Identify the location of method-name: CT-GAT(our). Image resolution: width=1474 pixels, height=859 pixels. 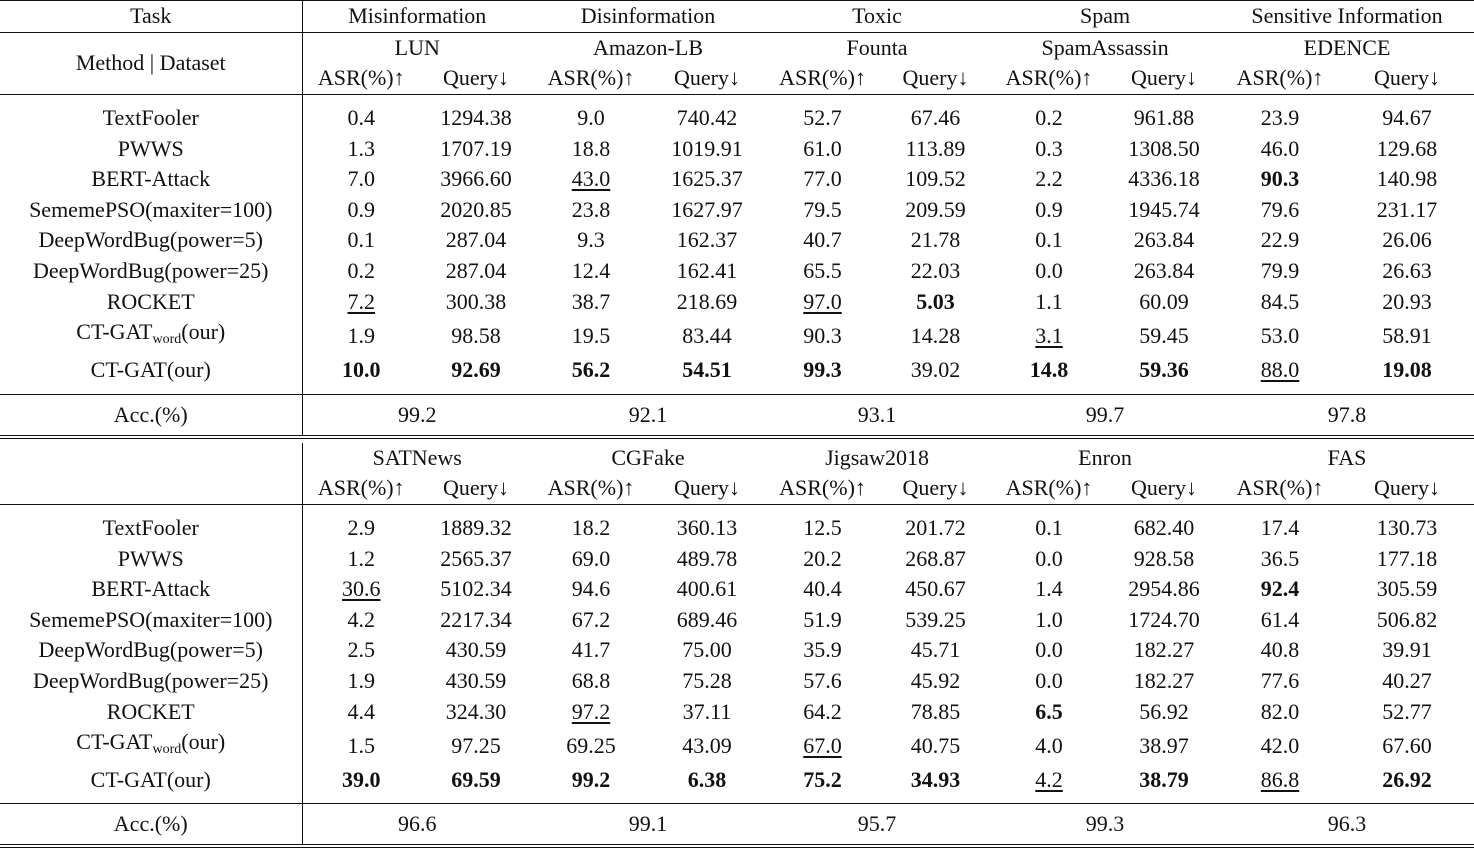
(151, 370).